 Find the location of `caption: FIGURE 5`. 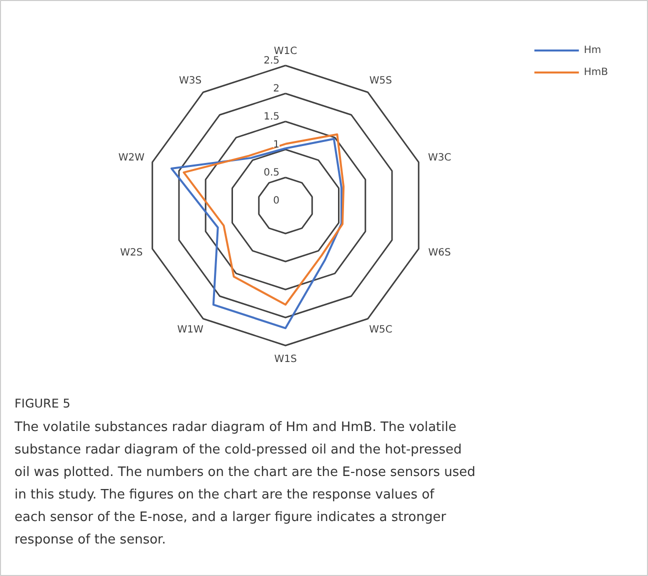

caption: FIGURE 5 is located at coordinates (42, 403).